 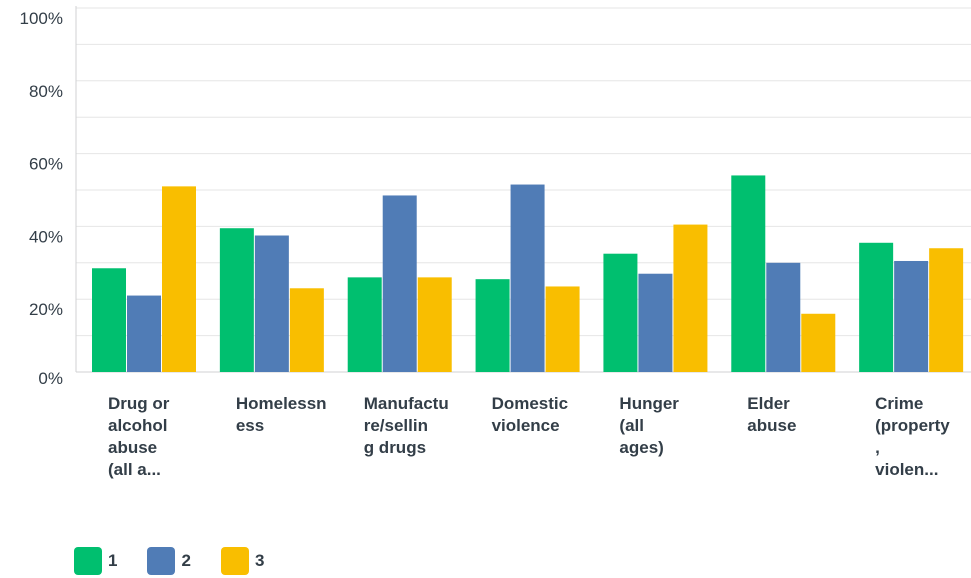 What do you see at coordinates (46, 164) in the screenshot?
I see `y-tick-label: 60%` at bounding box center [46, 164].